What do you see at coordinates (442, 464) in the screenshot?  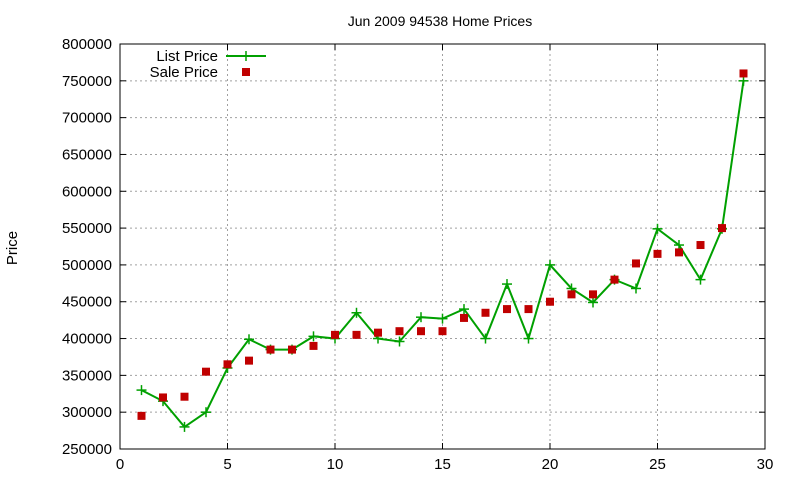 I see `x-tick-label: 15` at bounding box center [442, 464].